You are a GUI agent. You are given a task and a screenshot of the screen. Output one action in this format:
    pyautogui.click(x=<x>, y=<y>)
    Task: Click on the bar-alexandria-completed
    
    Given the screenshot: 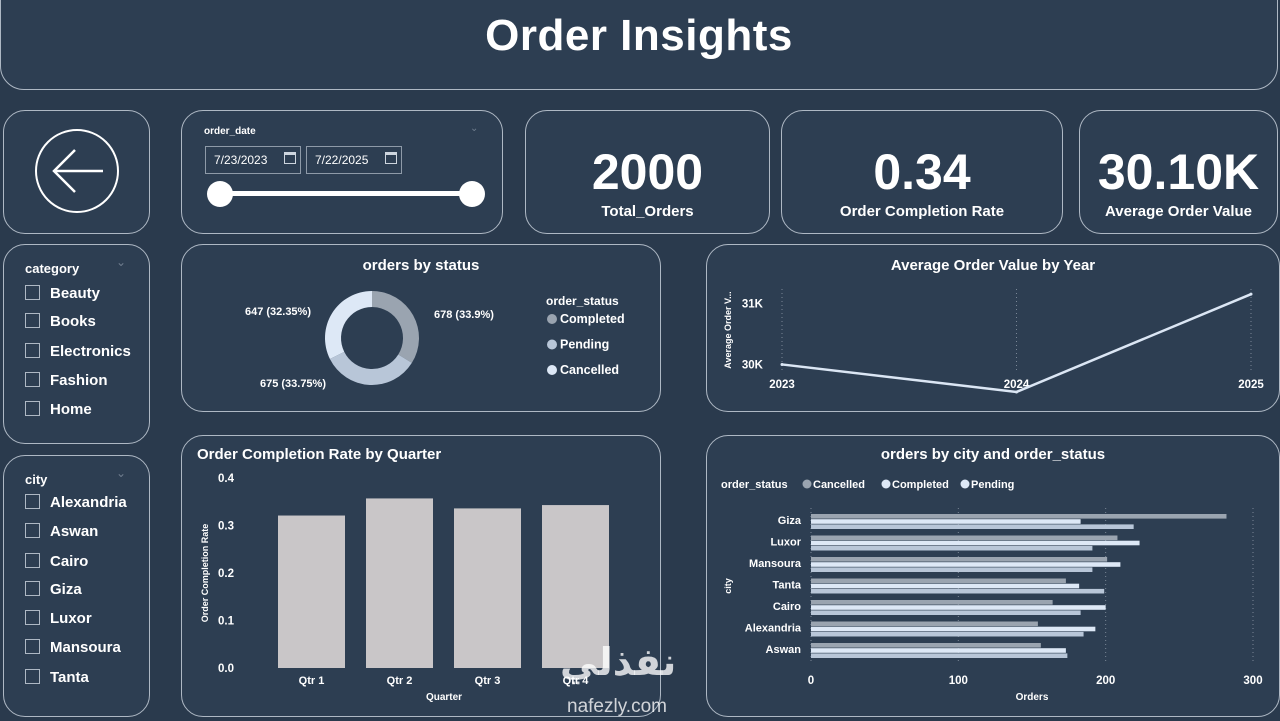 What is the action you would take?
    pyautogui.click(x=953, y=629)
    